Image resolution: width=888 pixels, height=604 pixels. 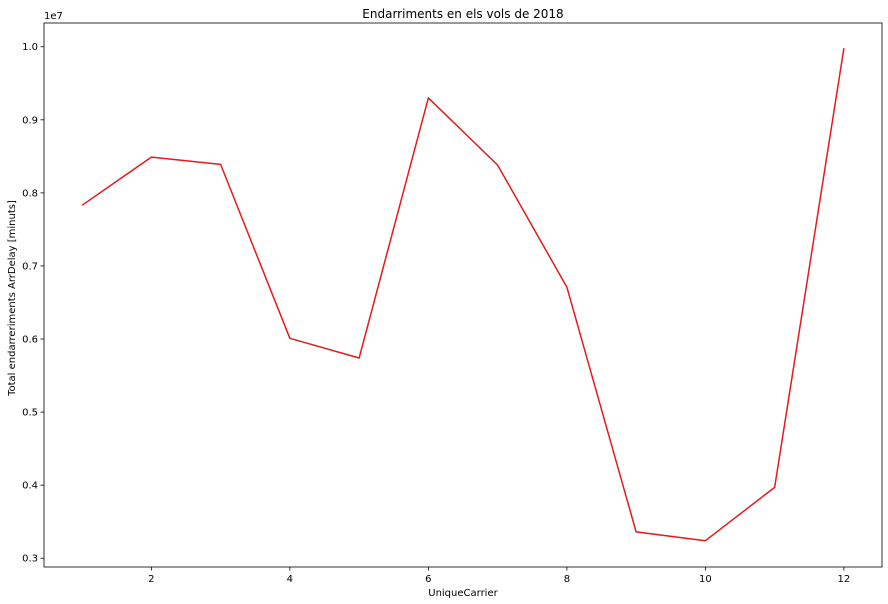 I want to click on y-tick-label: 0.5, so click(x=30, y=413).